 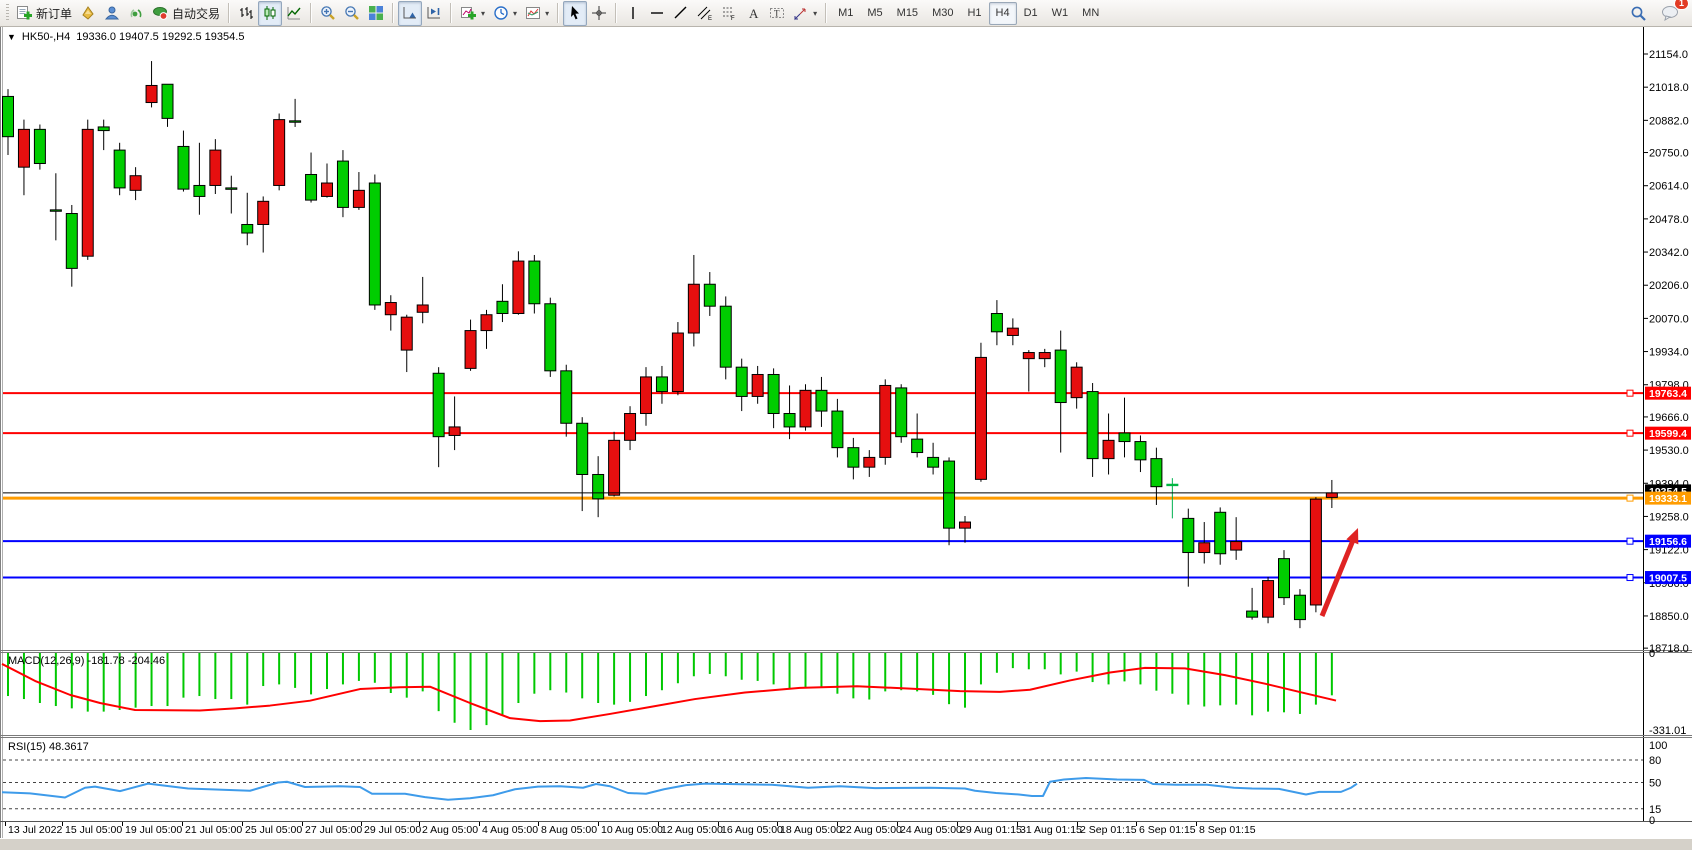 I want to click on price-axis-label: 19666.0, so click(x=1669, y=418).